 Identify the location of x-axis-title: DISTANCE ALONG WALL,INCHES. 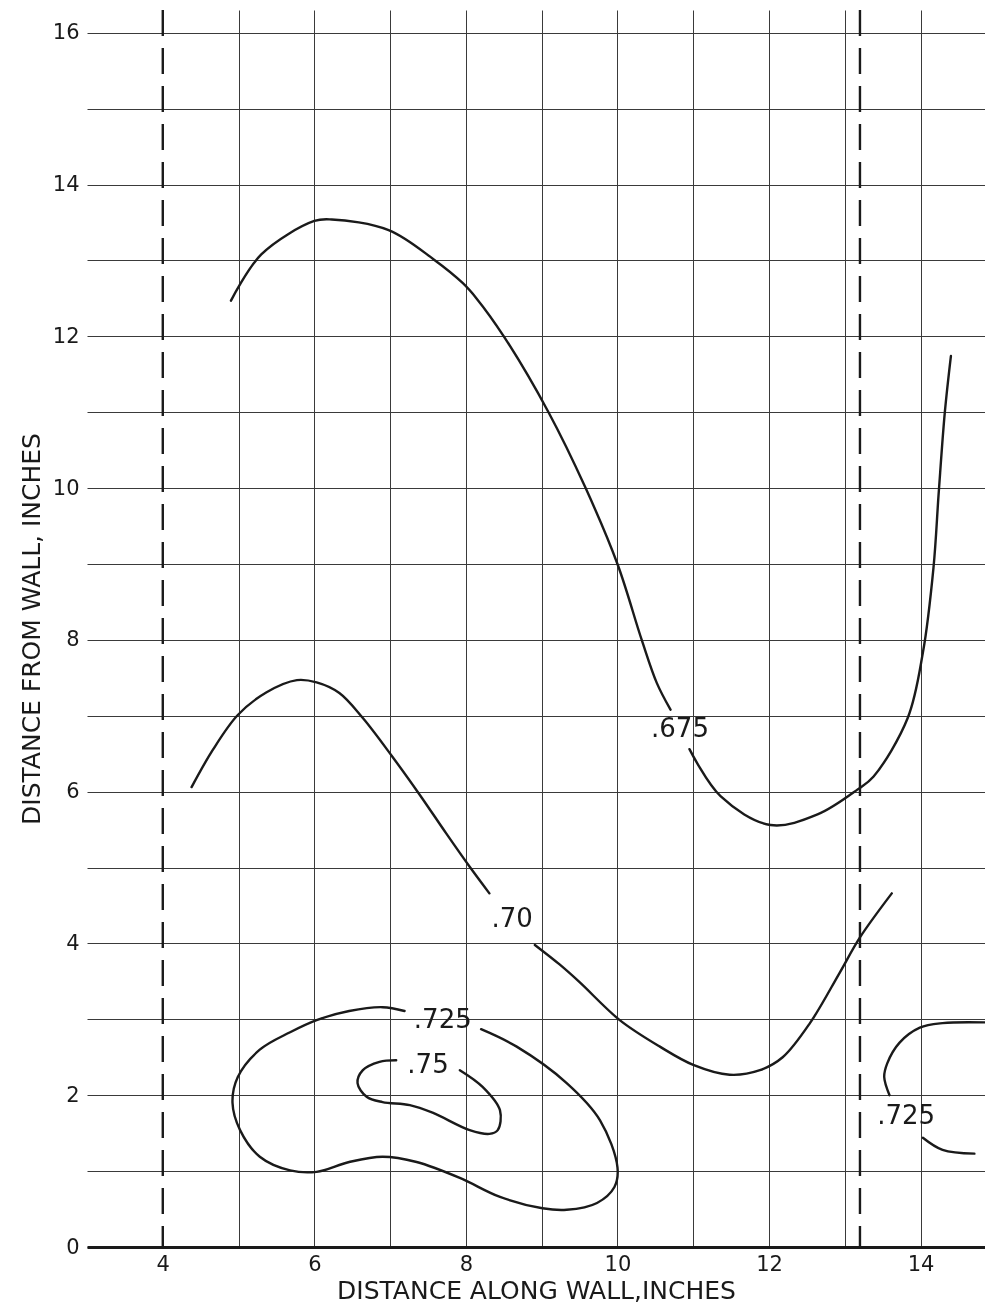
(536, 1290).